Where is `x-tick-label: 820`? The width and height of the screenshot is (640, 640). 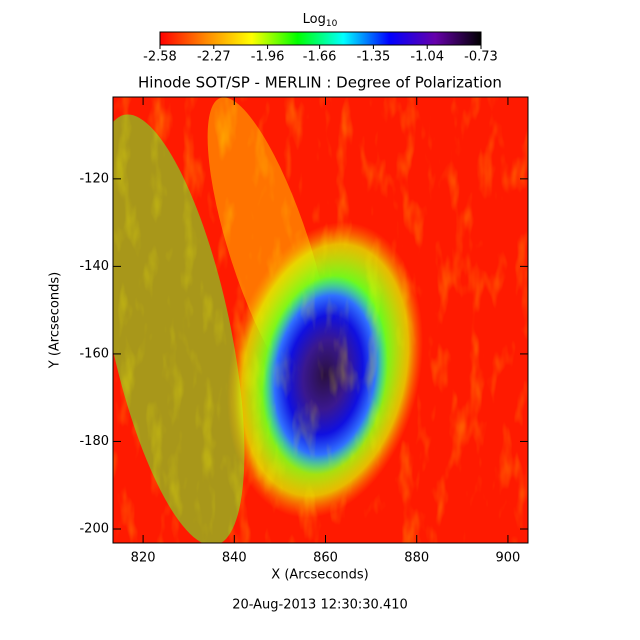 x-tick-label: 820 is located at coordinates (143, 558).